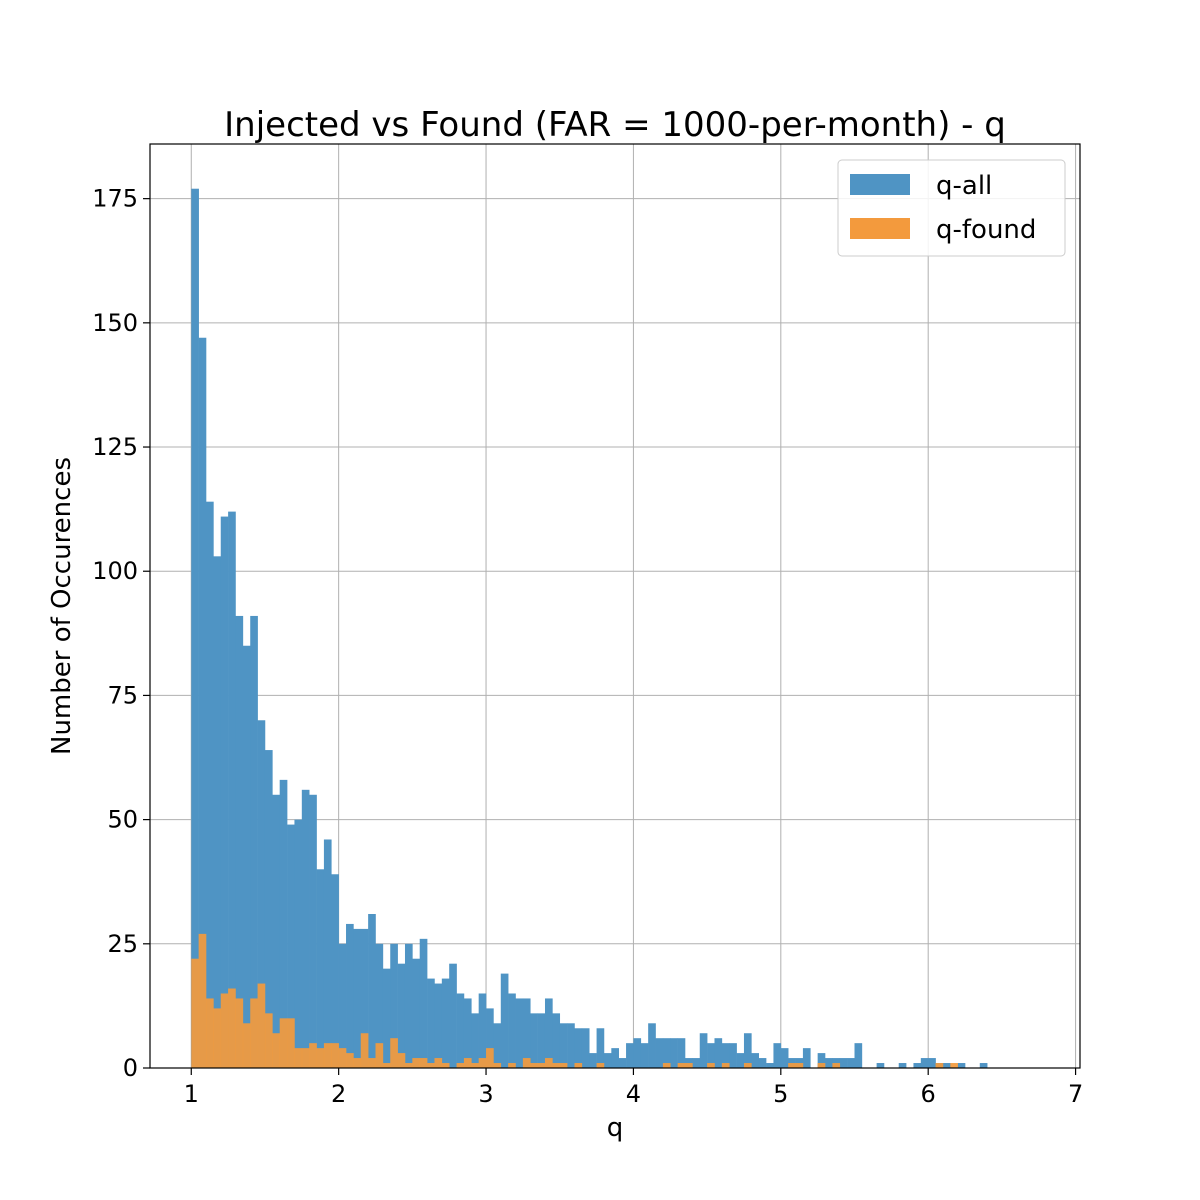 Image resolution: width=1200 pixels, height=1200 pixels. What do you see at coordinates (485, 1094) in the screenshot?
I see `x-tick-label: 3` at bounding box center [485, 1094].